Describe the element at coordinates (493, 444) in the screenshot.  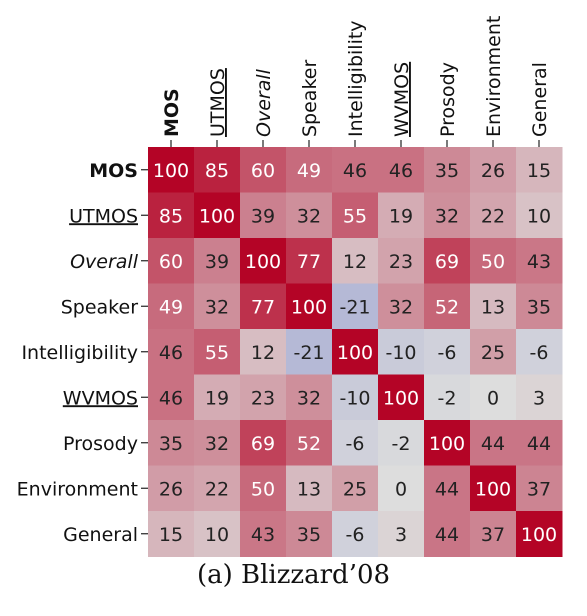
I see `cell-value-prosody-environment: 44` at that location.